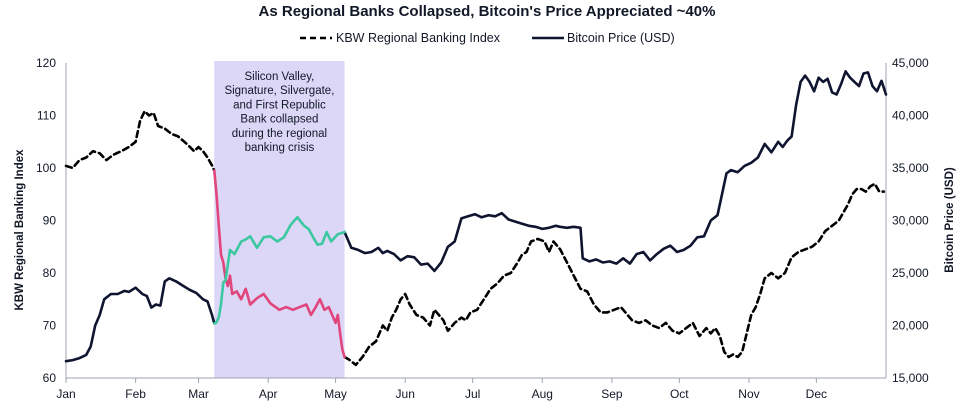 This screenshot has width=974, height=409. I want to click on x-tick-label: Jun, so click(405, 394).